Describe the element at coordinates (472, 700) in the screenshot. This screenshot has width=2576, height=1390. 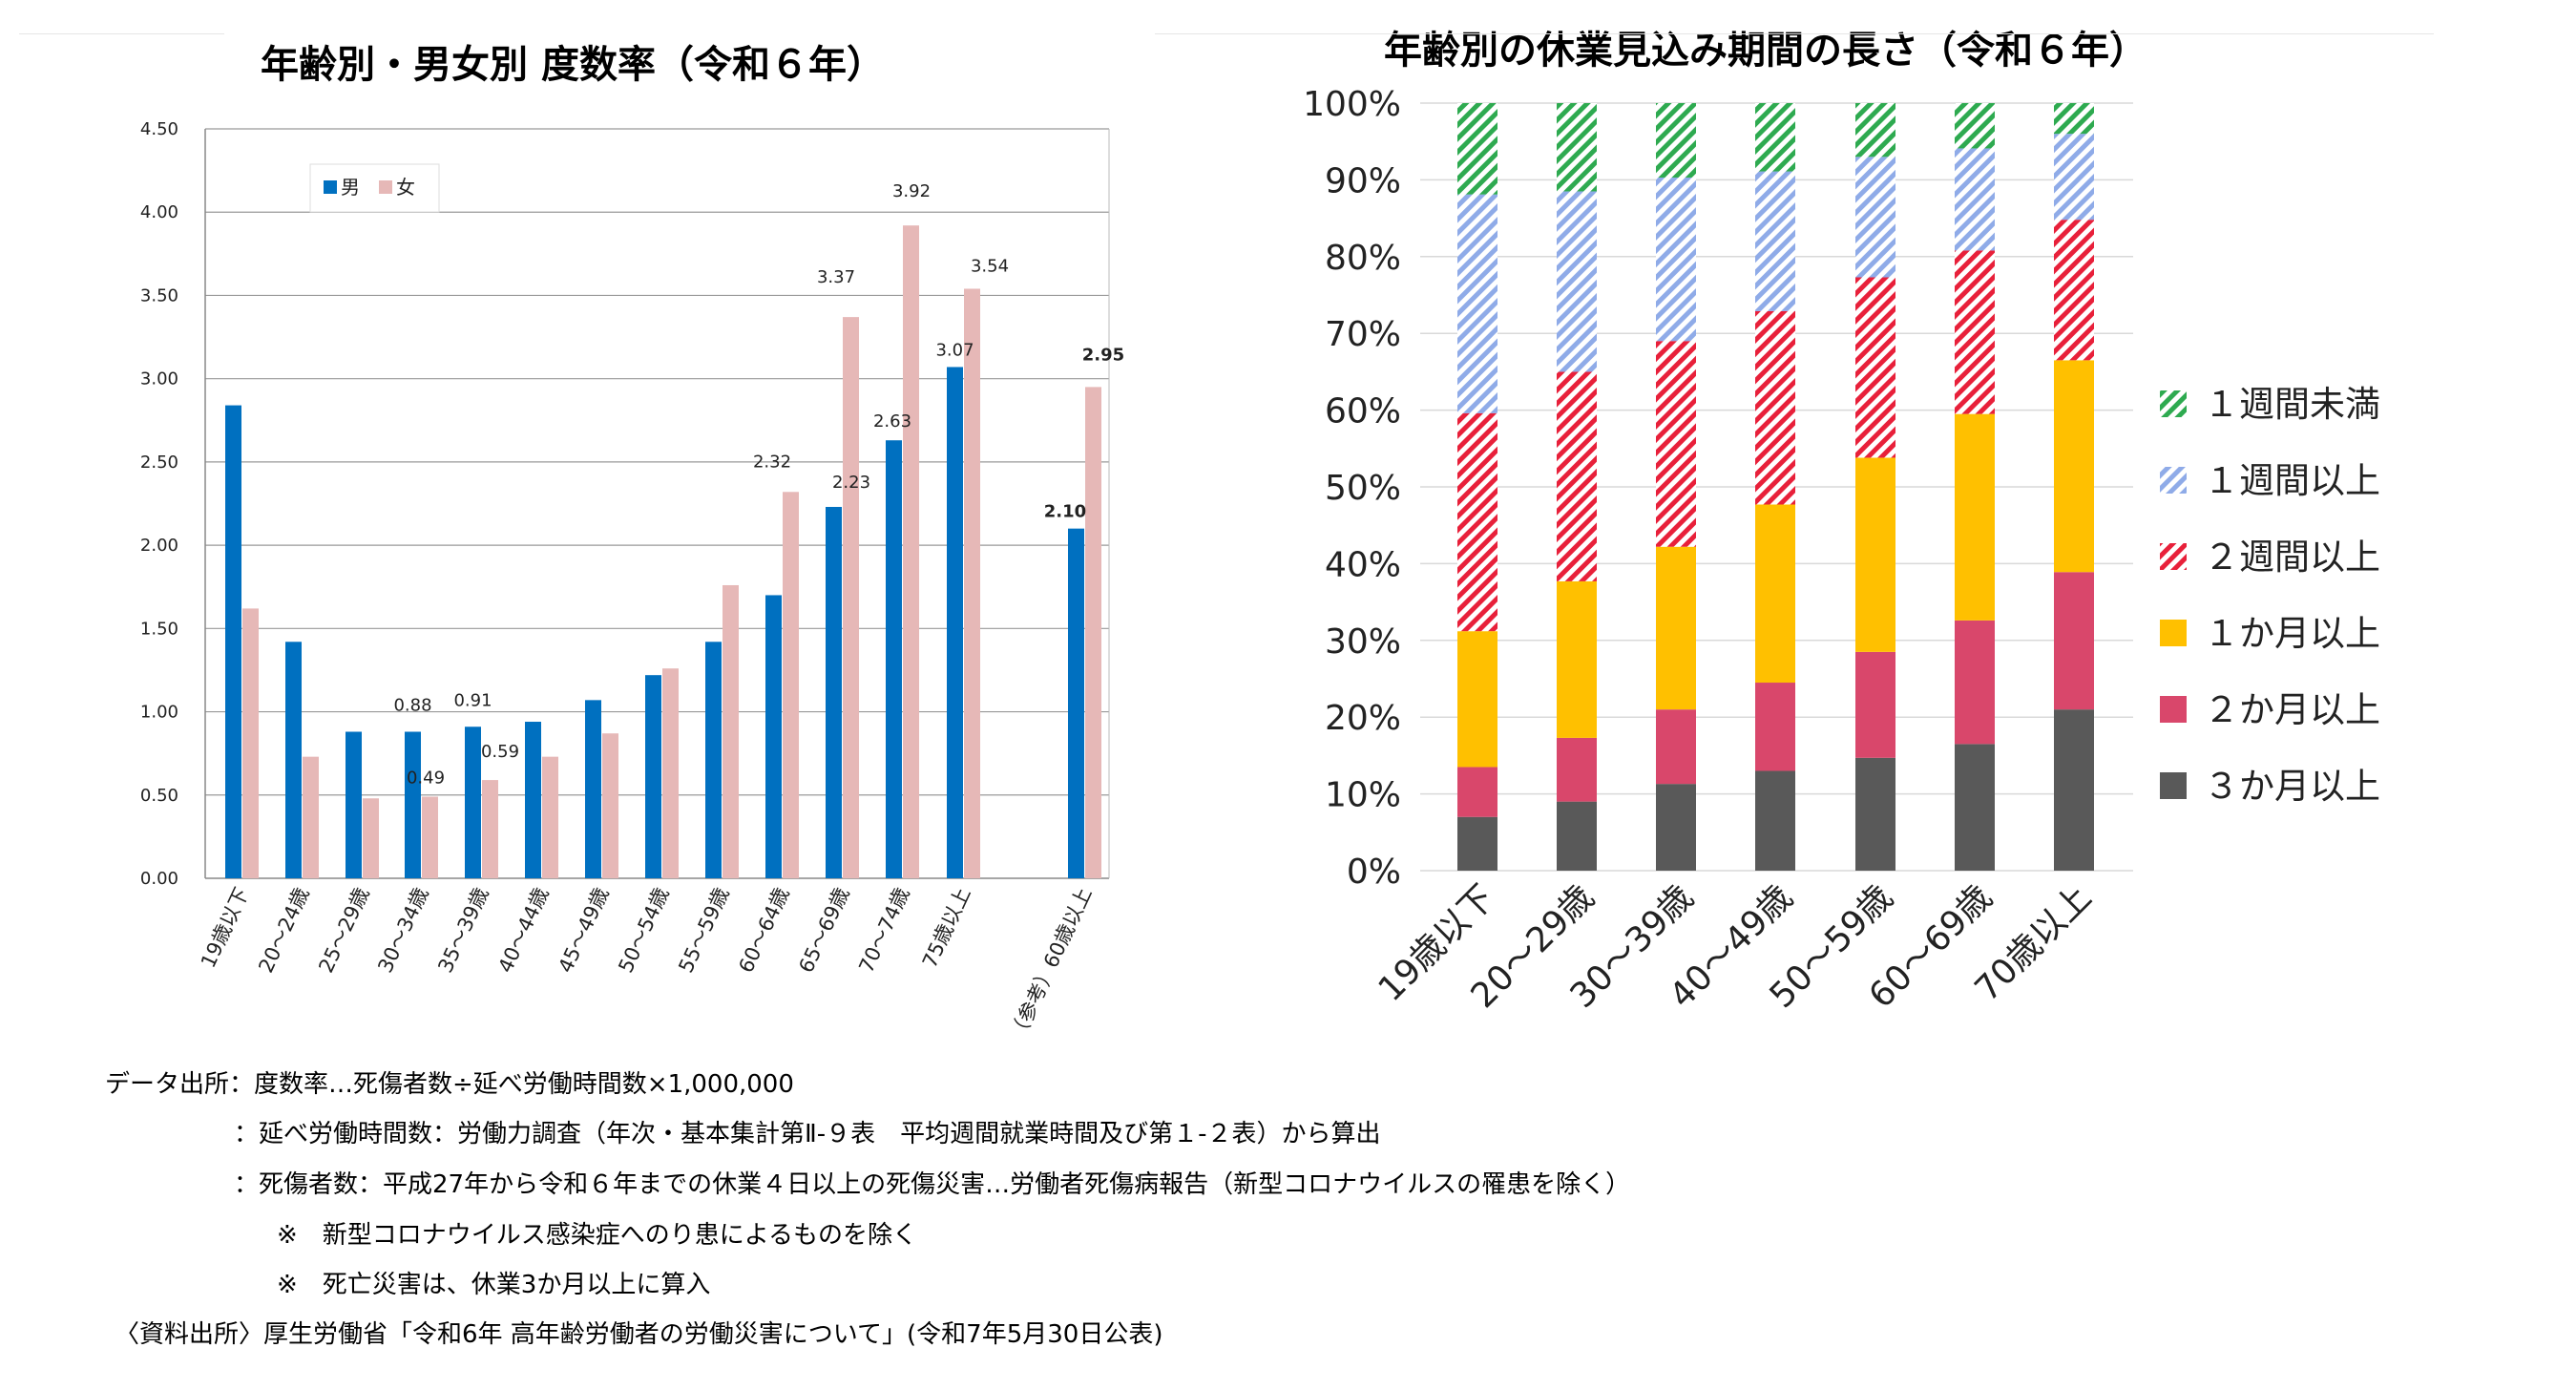
I see `data-label-male: 0.91` at that location.